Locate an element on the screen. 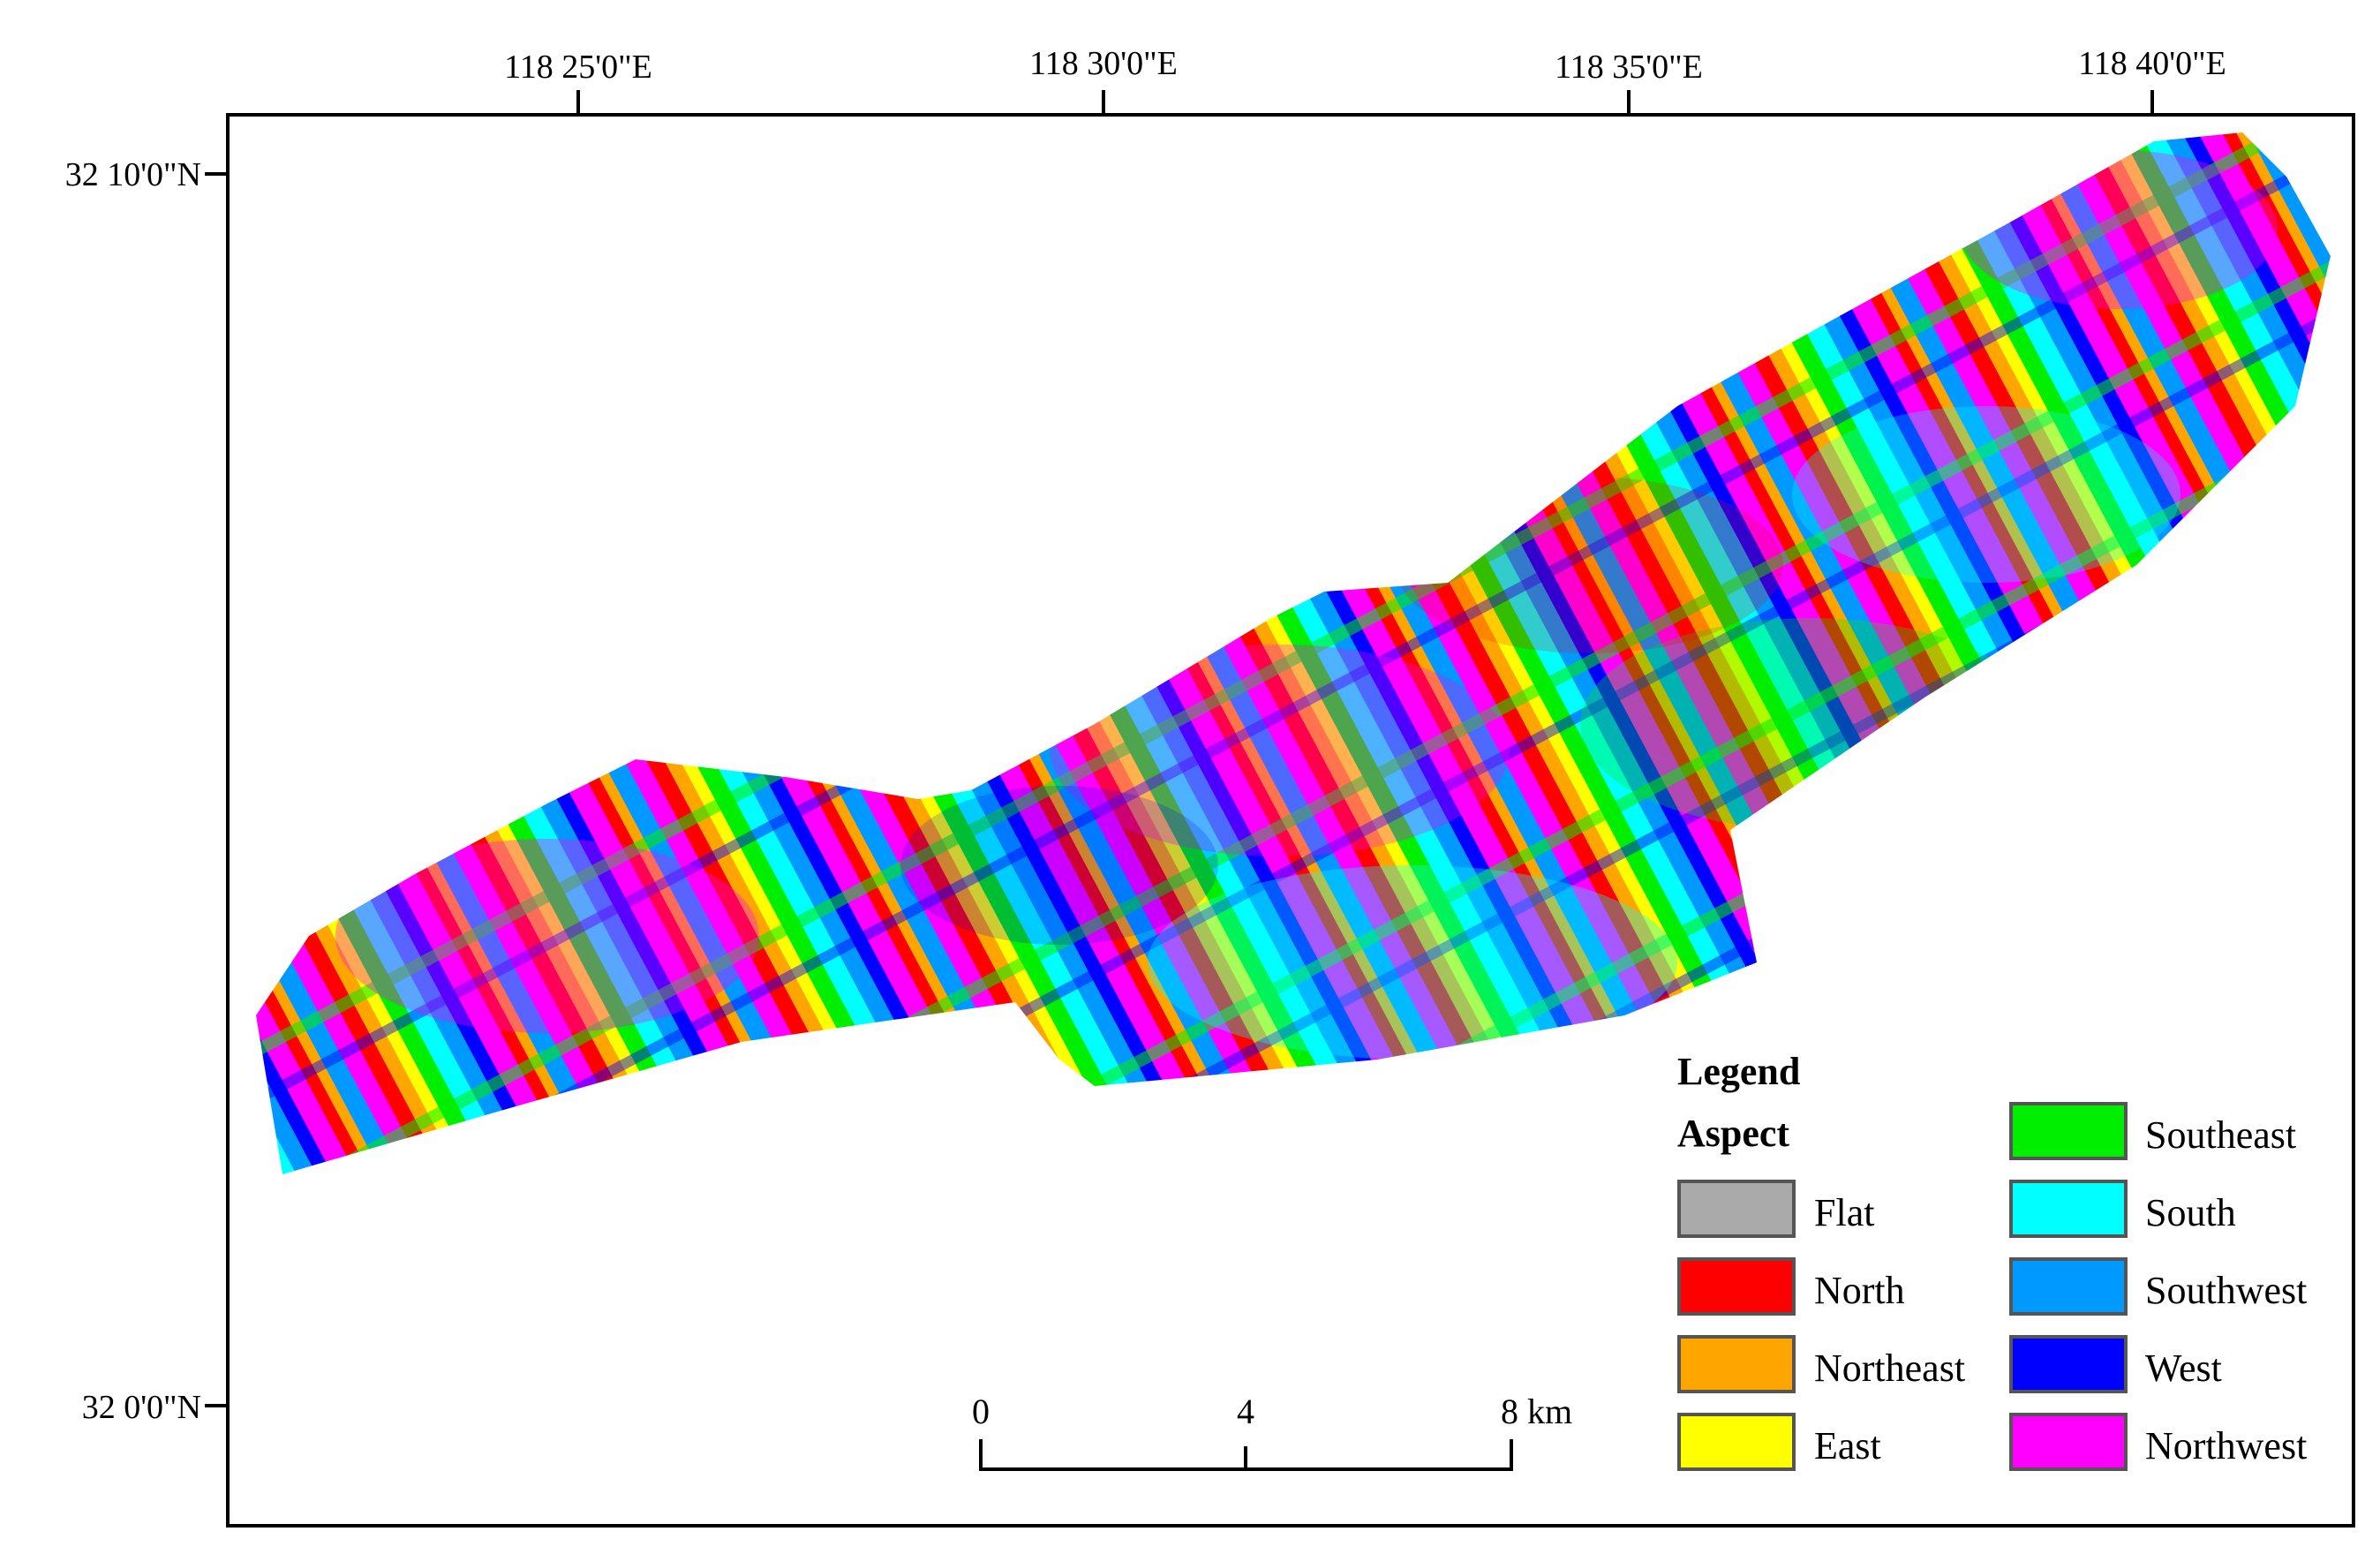  legend-item-east: East is located at coordinates (1779, 1442).